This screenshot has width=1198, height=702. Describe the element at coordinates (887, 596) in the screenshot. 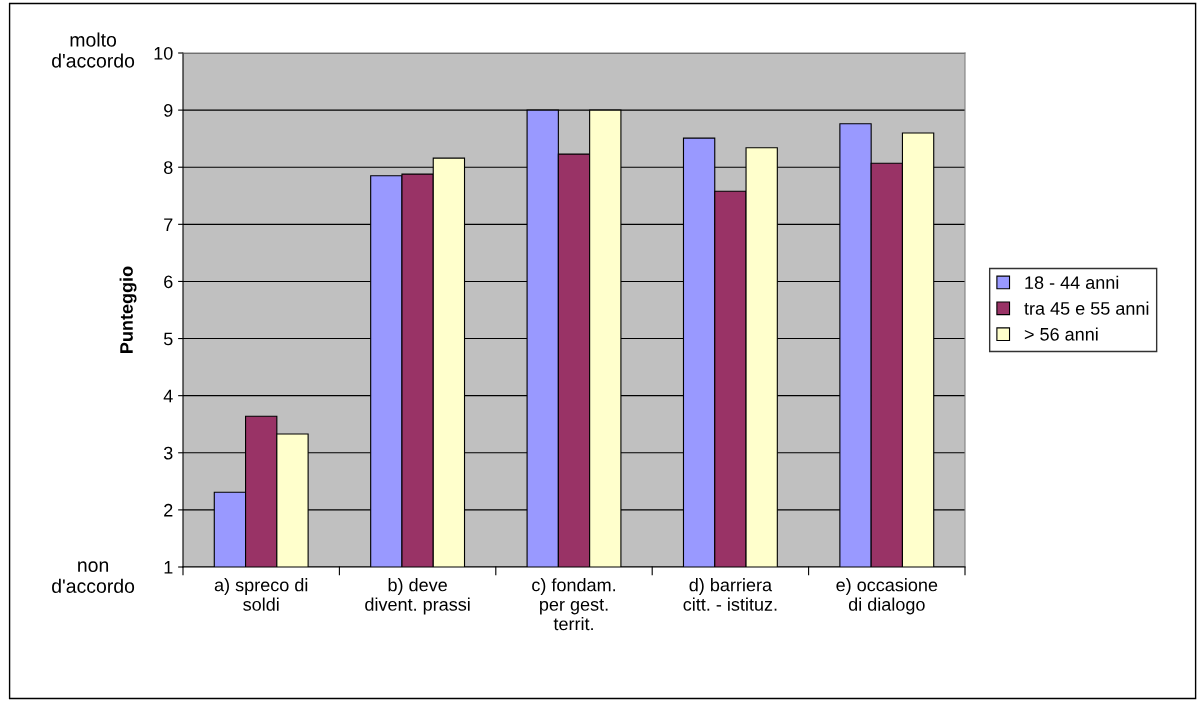

I see `x-tick-label: e) occasione di dialogo` at that location.